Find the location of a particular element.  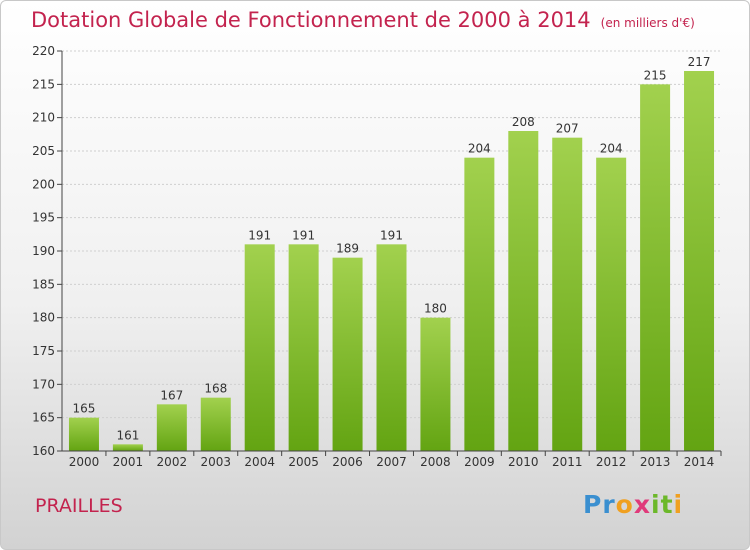

bar-2010 is located at coordinates (523, 291).